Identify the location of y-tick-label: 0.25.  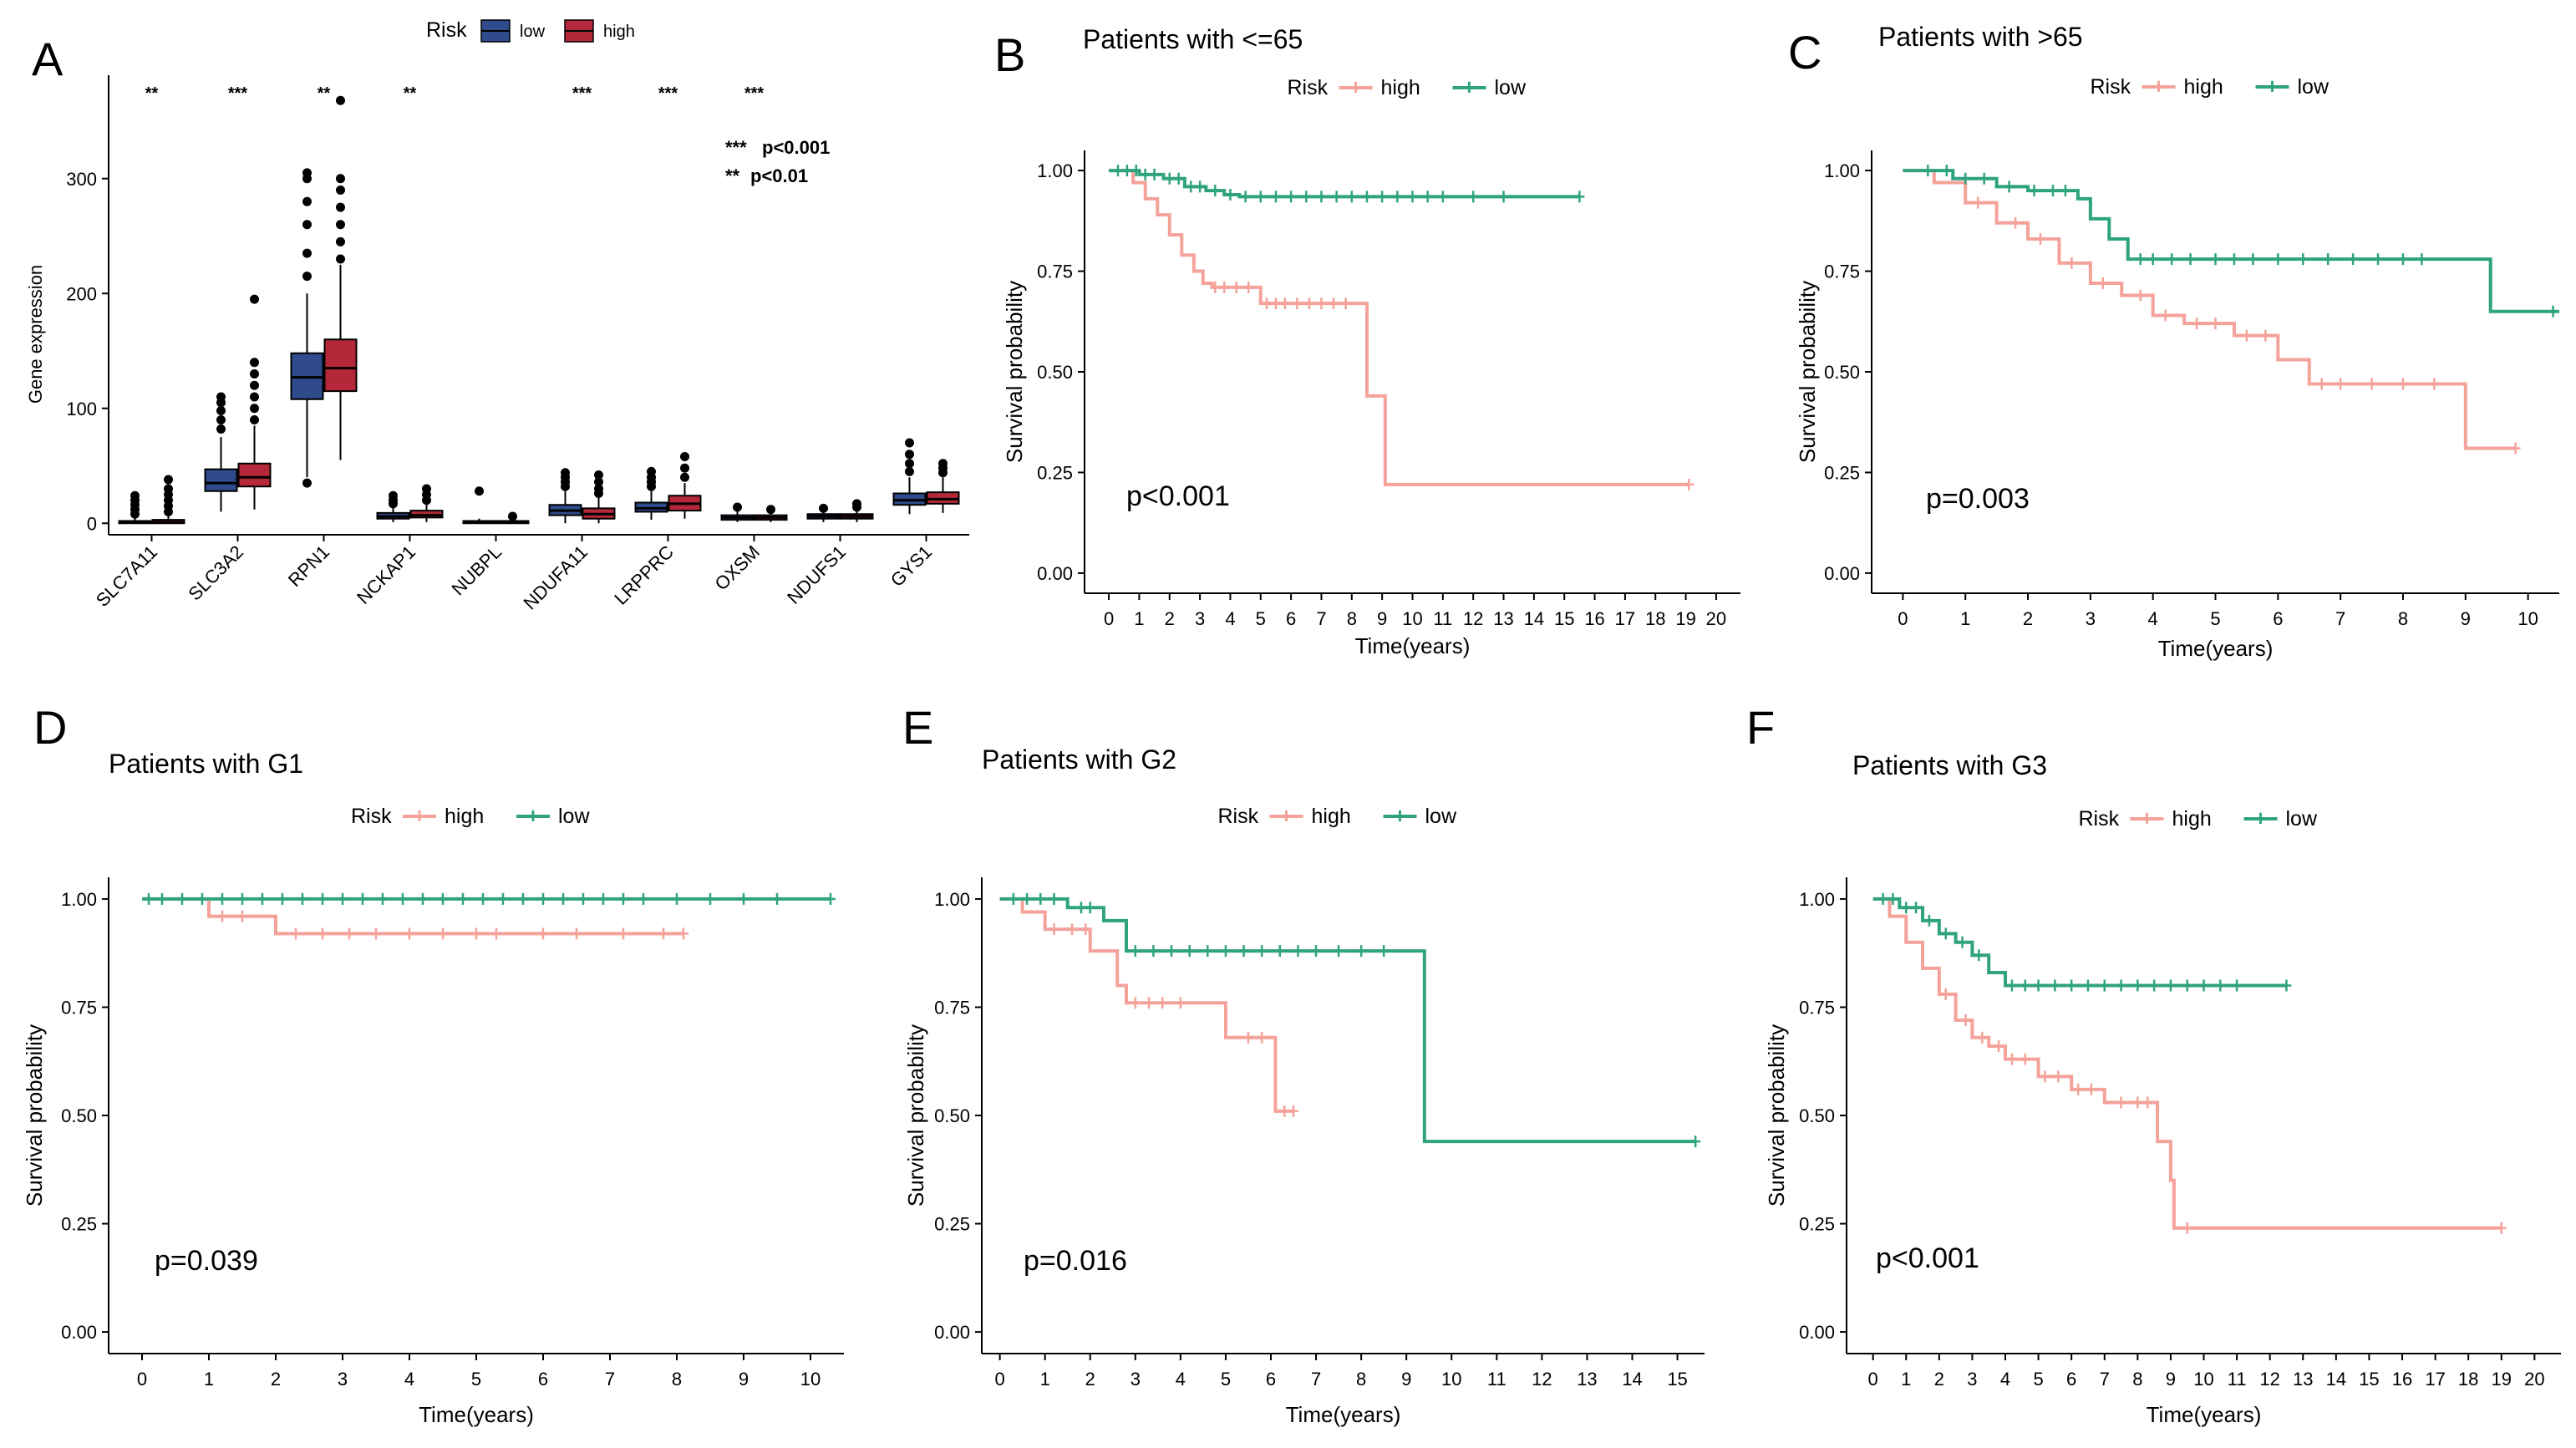
(1817, 1224).